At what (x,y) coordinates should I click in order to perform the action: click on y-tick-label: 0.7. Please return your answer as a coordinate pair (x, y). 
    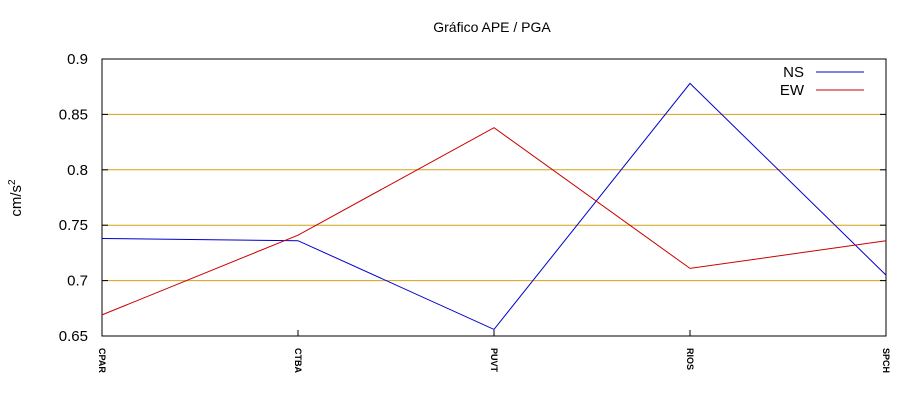
    Looking at the image, I should click on (77, 281).